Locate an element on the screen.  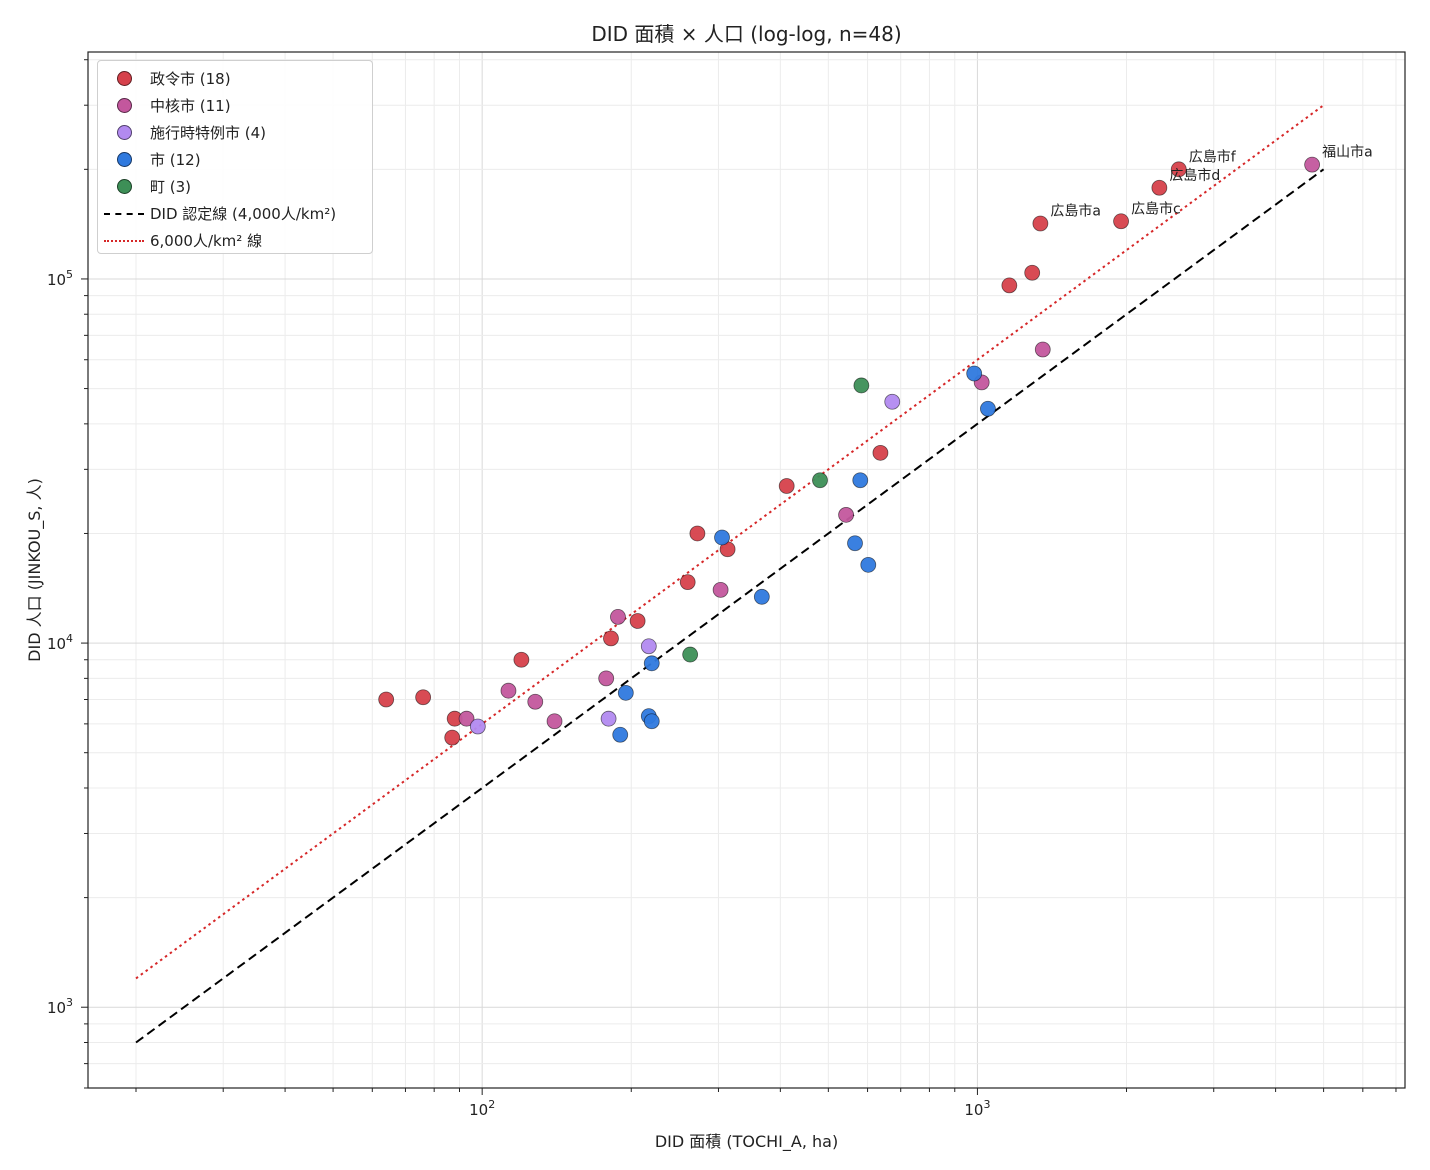
chart-title: DID 面積 × 人口 (log-log, n=48) is located at coordinates (746, 34).